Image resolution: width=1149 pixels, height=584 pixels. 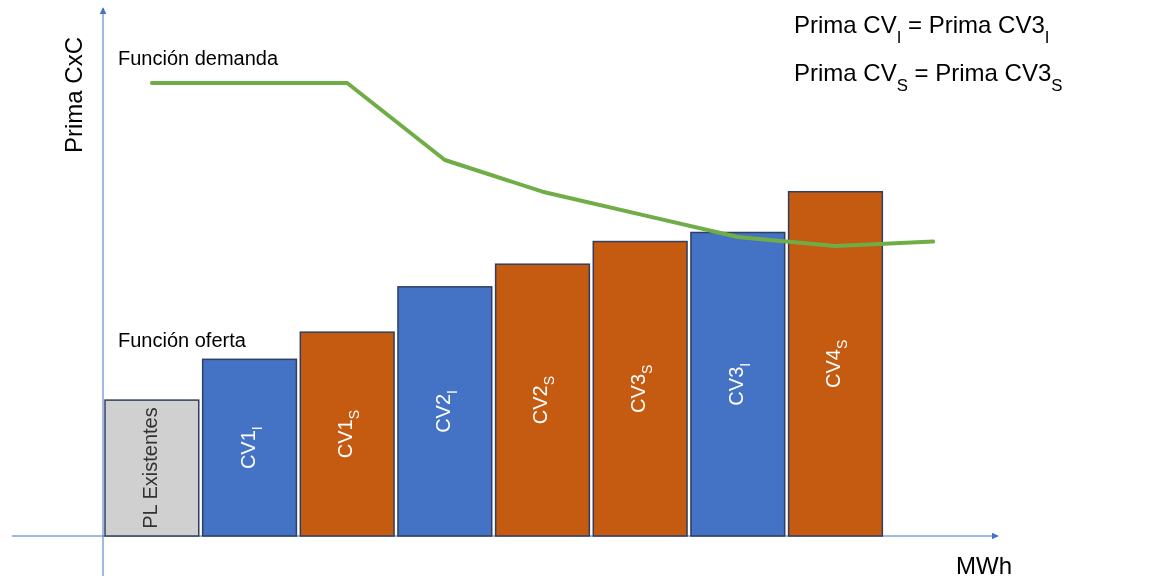 What do you see at coordinates (182, 340) in the screenshot?
I see `series-label: Función oferta` at bounding box center [182, 340].